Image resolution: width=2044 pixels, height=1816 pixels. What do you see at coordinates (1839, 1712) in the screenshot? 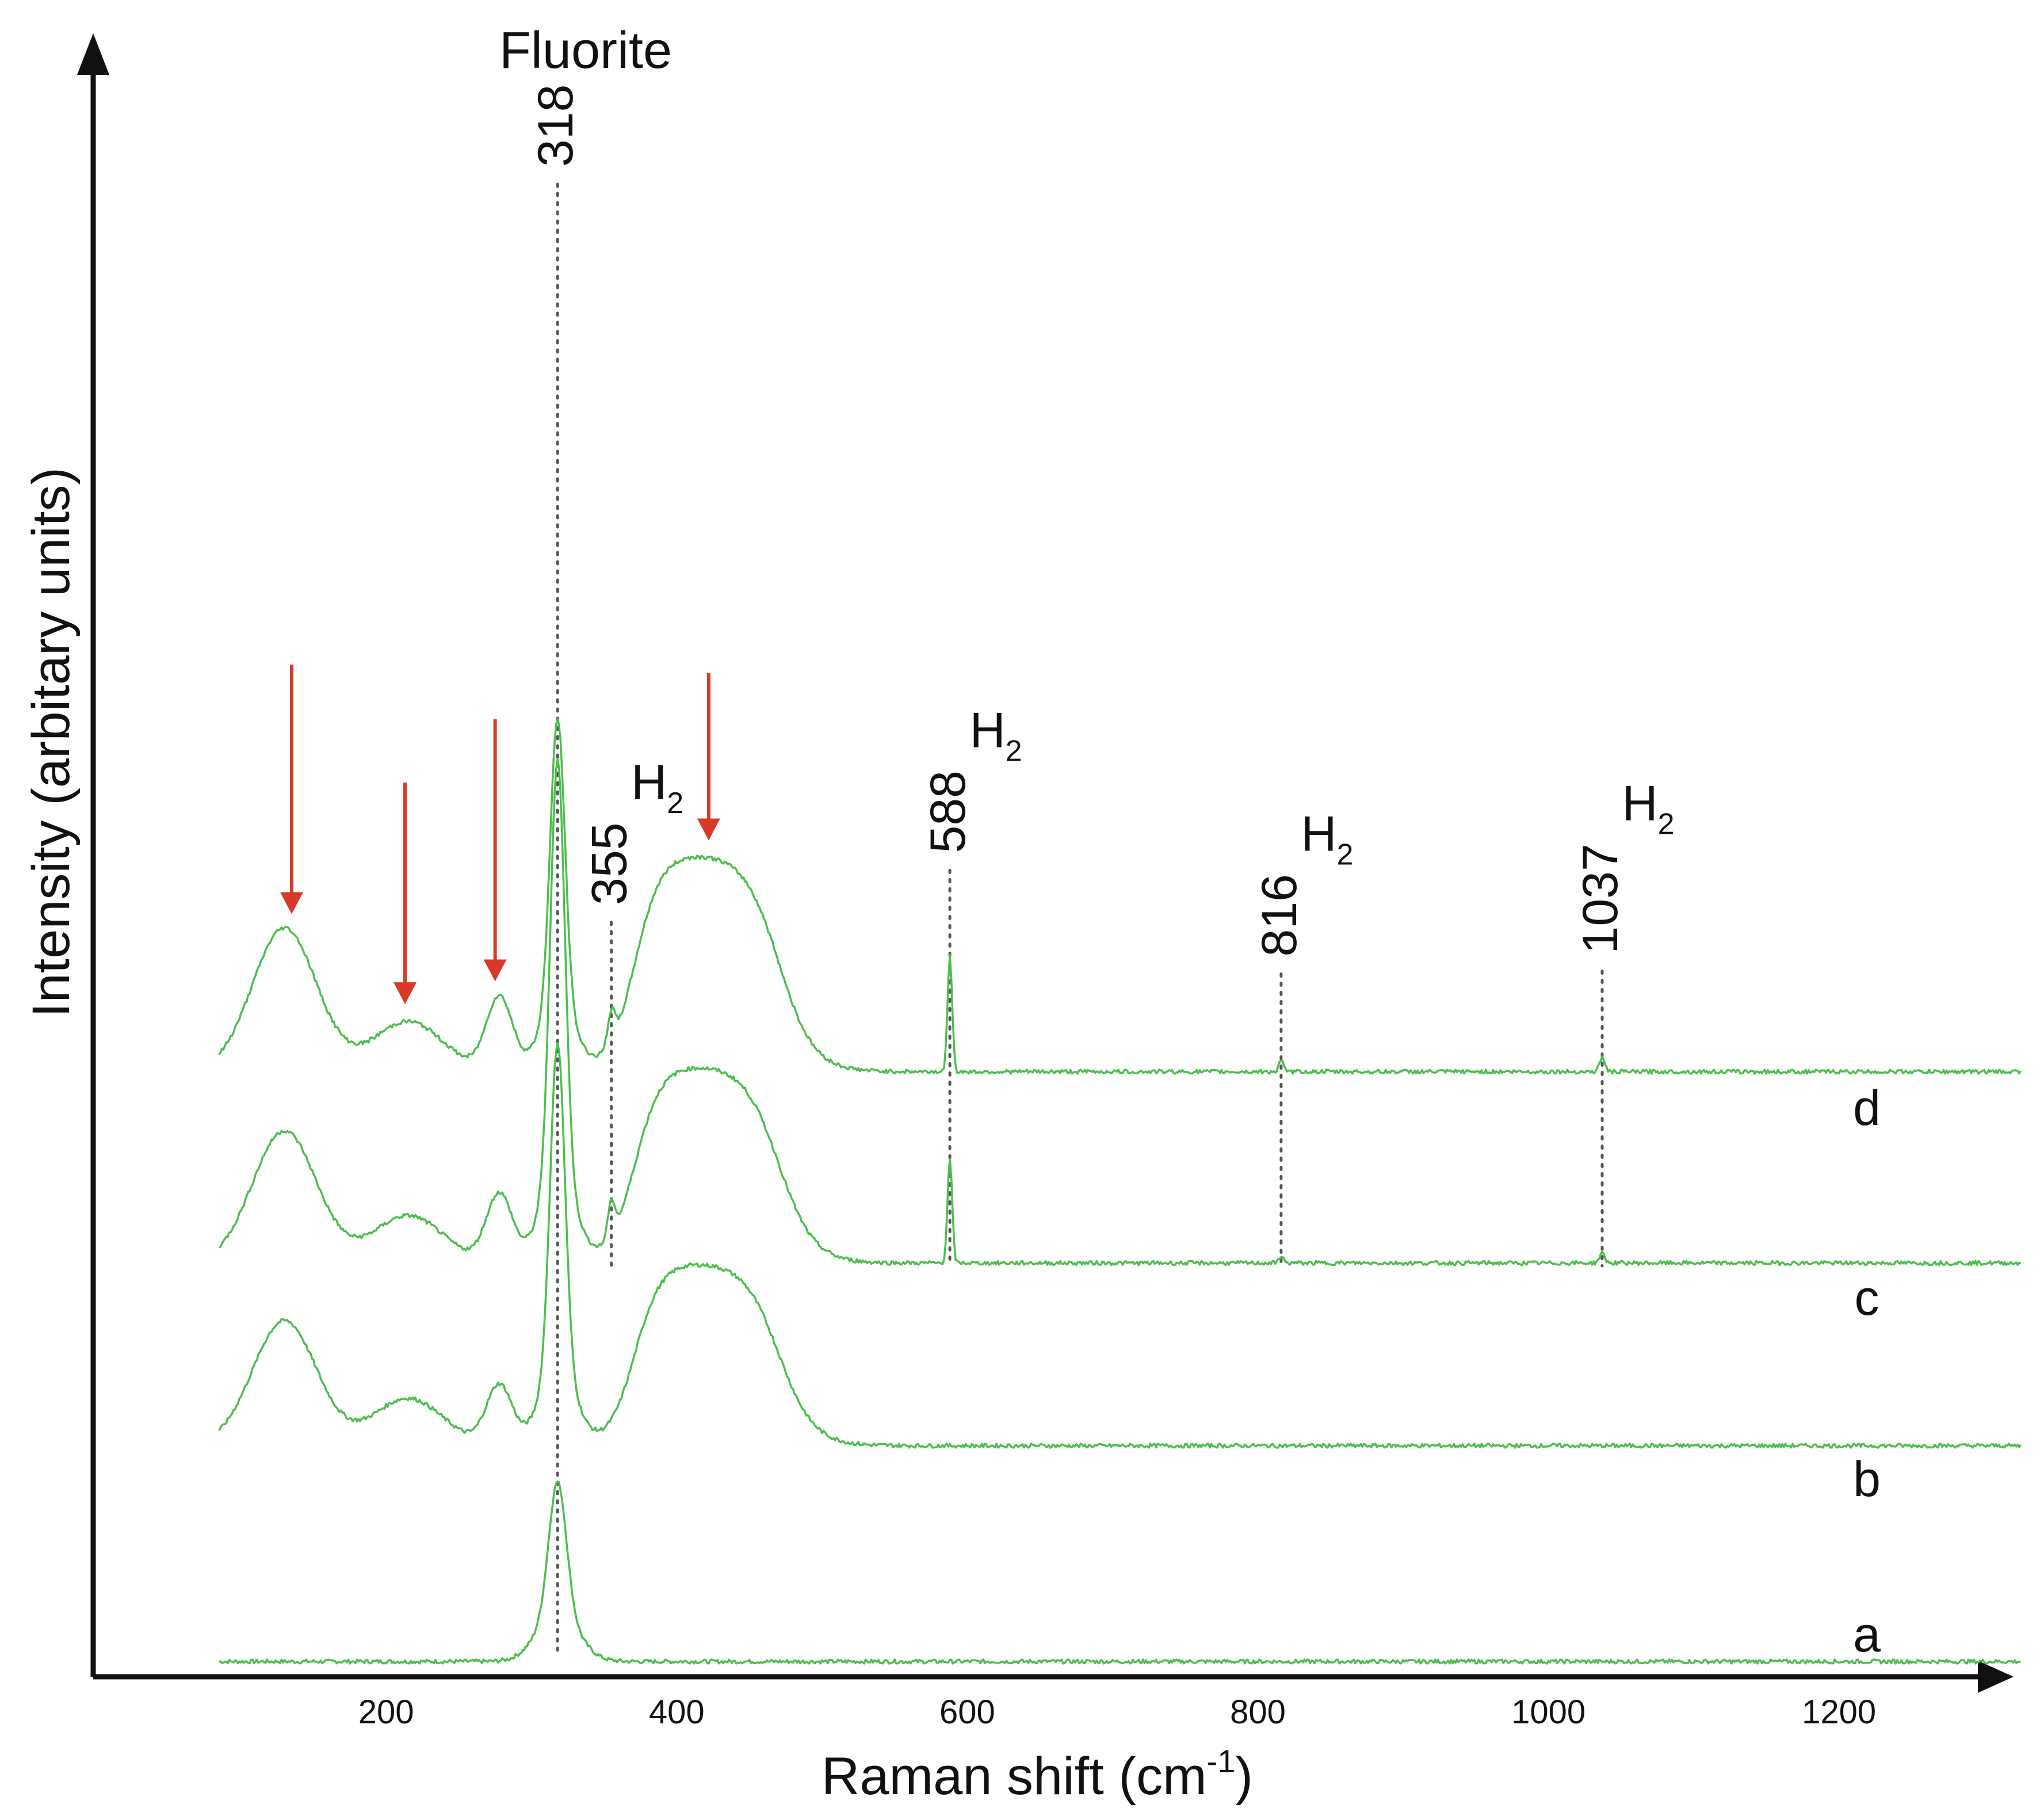
I see `x-tick-label: 1200` at bounding box center [1839, 1712].